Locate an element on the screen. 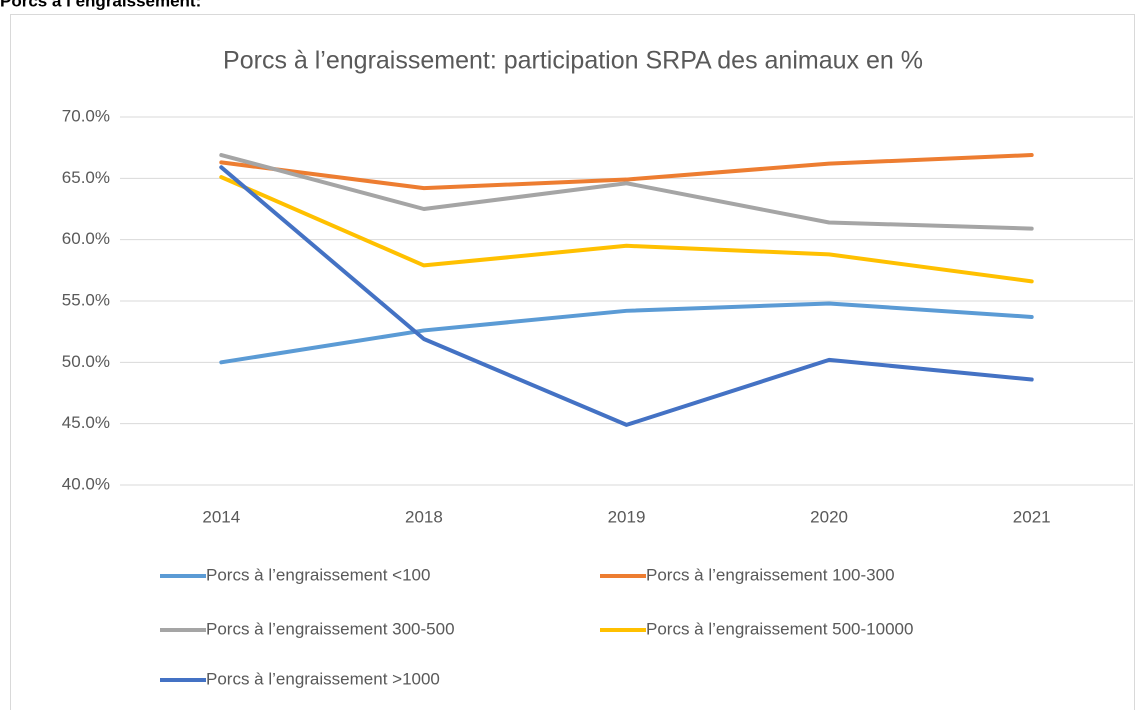  x-tick-label: 2021 is located at coordinates (1032, 516).